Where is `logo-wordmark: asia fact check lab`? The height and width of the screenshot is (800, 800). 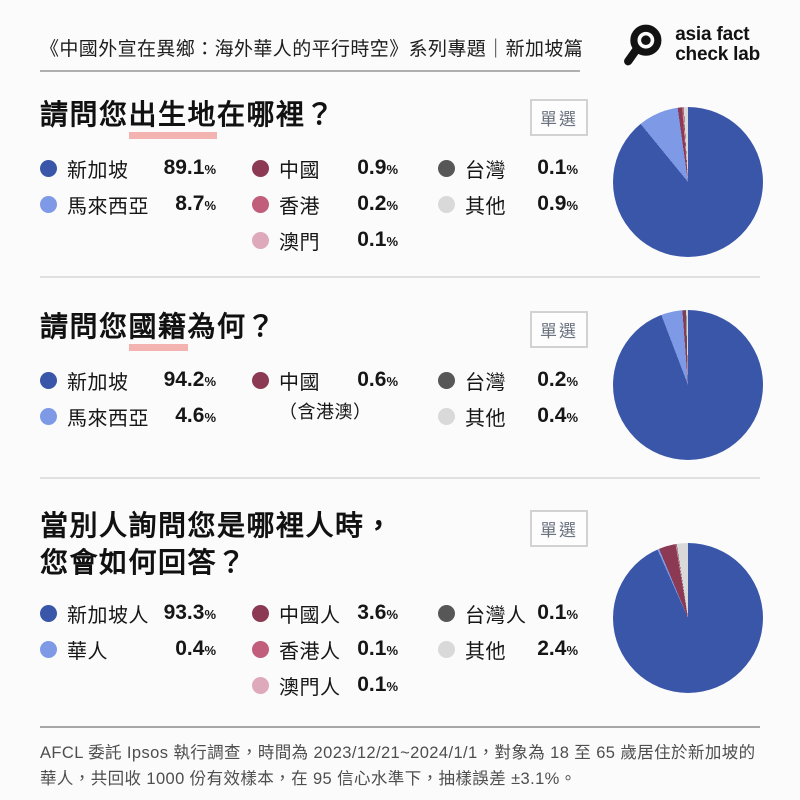 logo-wordmark: asia fact check lab is located at coordinates (717, 44).